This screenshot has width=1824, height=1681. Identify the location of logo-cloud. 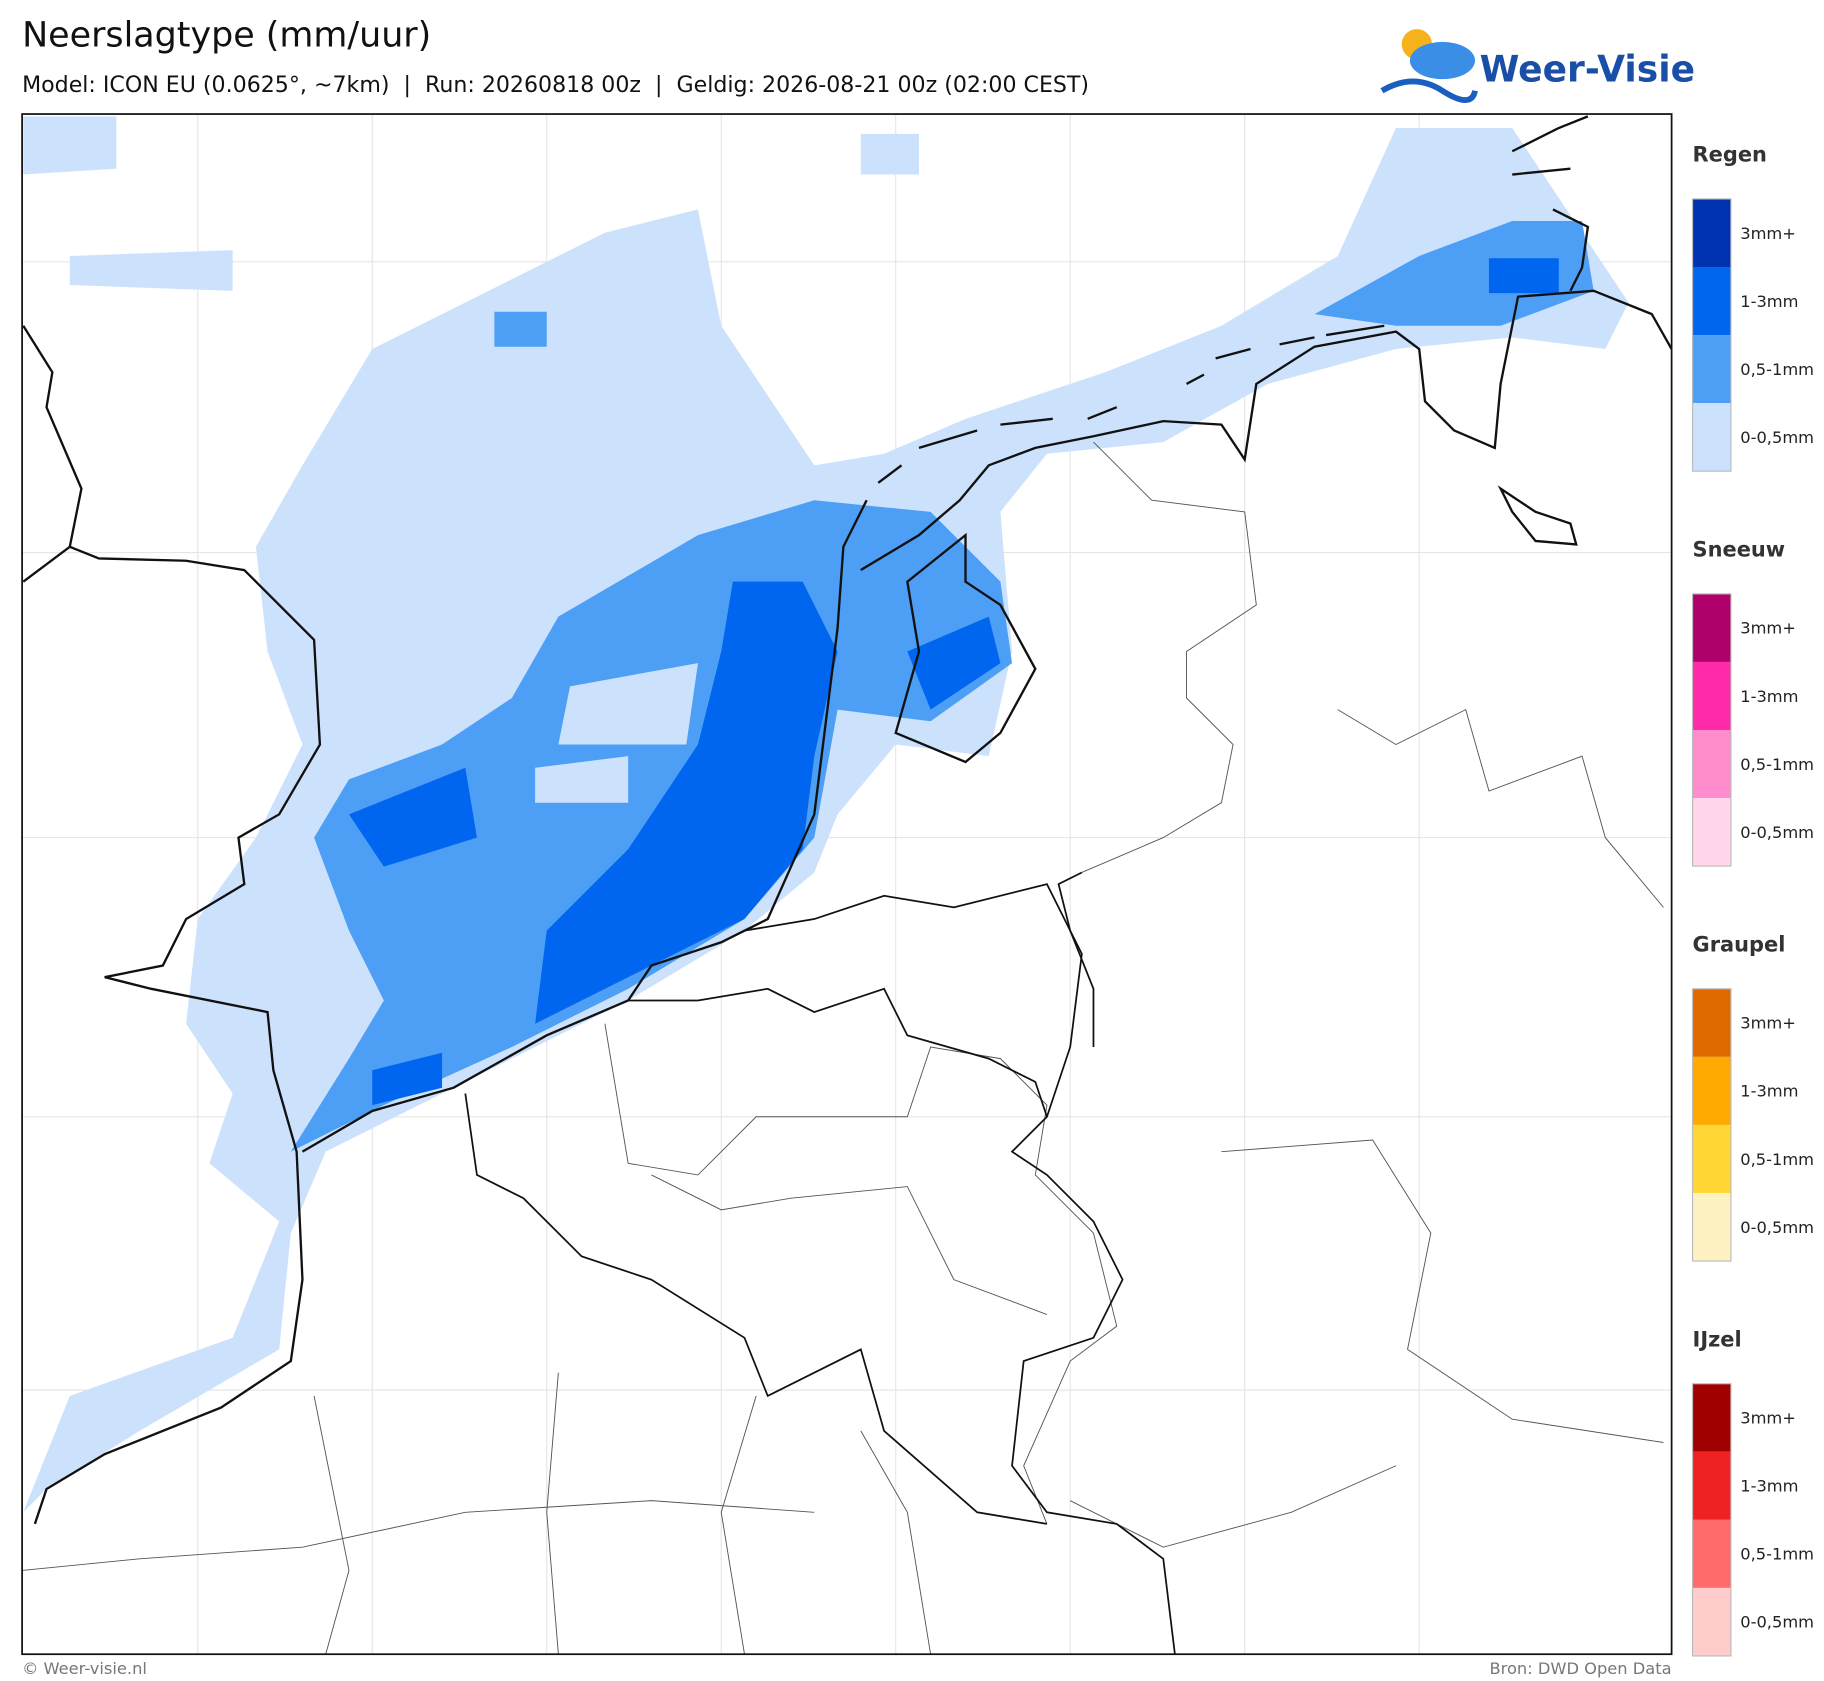
(1442, 60).